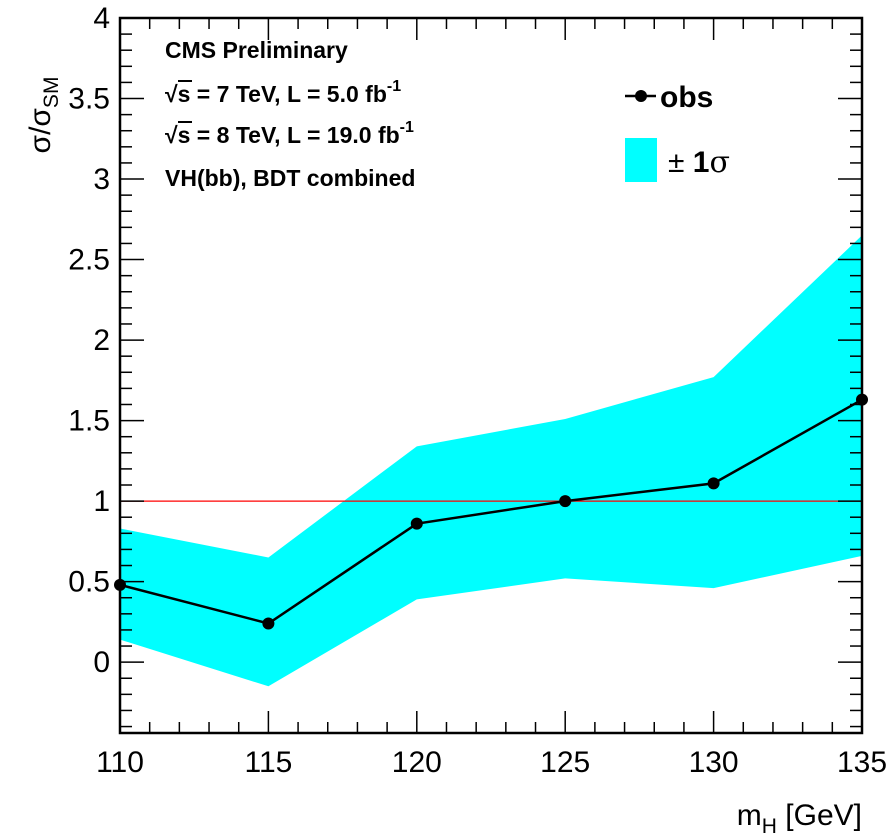 Image resolution: width=890 pixels, height=835 pixels. What do you see at coordinates (101, 179) in the screenshot?
I see `y-tick-label-3: 3` at bounding box center [101, 179].